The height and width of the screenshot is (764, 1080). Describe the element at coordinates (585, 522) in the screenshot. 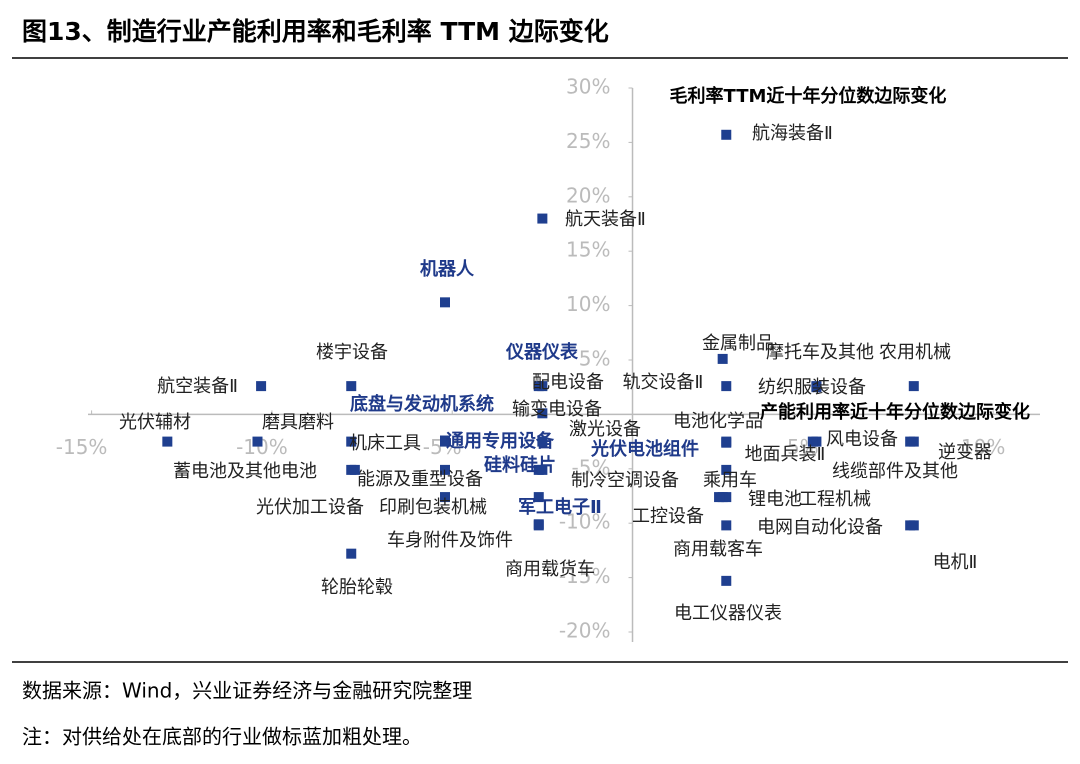

I see `y-tick-label: -10%` at that location.